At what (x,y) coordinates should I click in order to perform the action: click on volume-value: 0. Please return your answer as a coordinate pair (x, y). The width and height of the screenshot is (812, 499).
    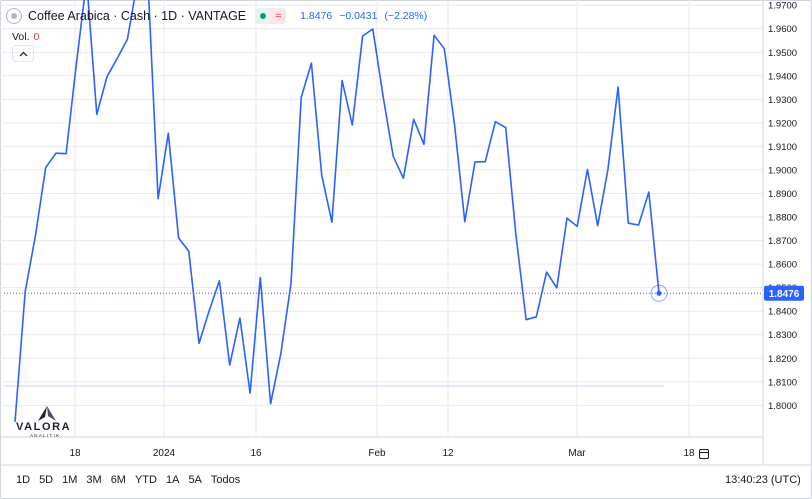
    Looking at the image, I should click on (36, 37).